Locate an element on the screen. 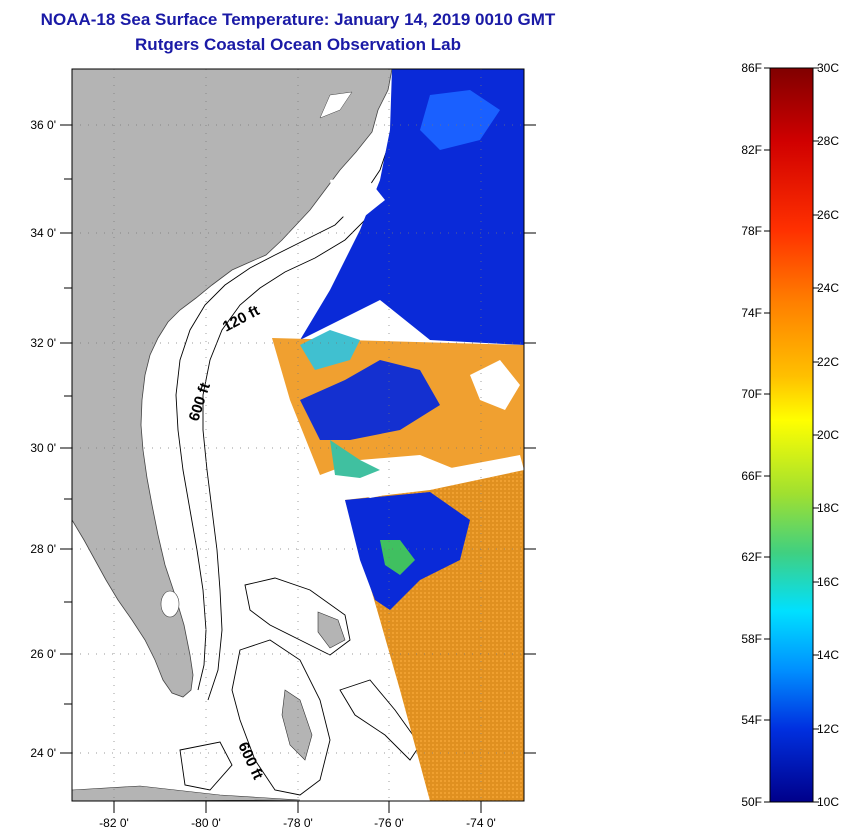 The width and height of the screenshot is (849, 832). cuba-north-contour is located at coordinates (206, 766).